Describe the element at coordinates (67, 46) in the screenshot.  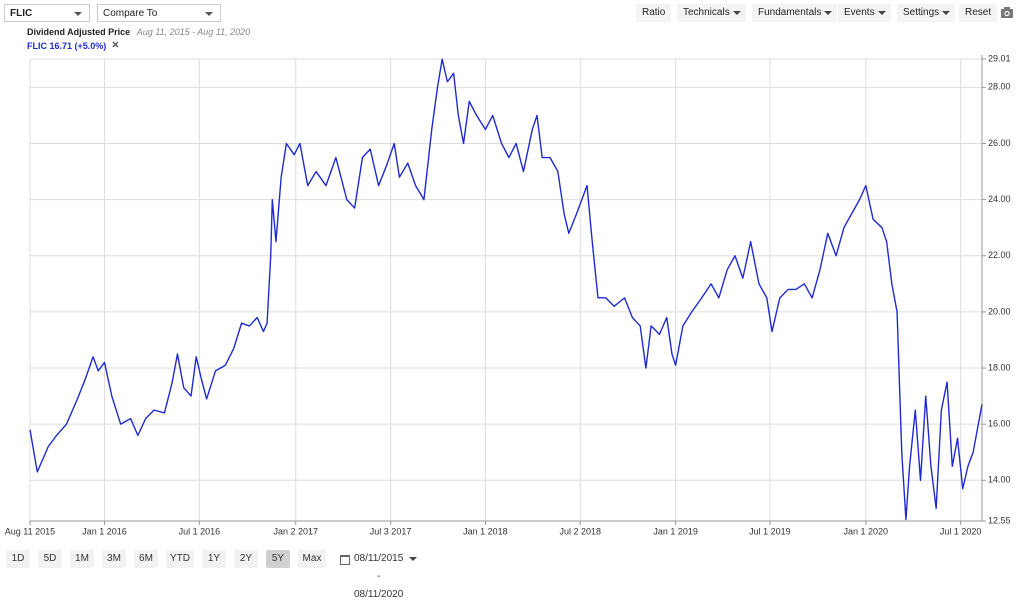
I see `legend-entry: FLIC 16.71 (+5.0%)` at that location.